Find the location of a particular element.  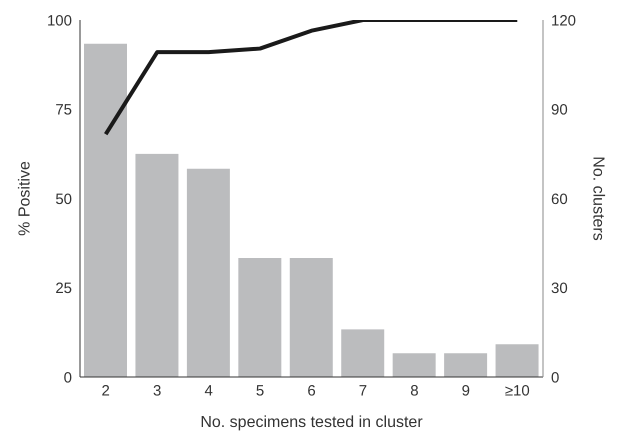

x-axis-title: No. specimens tested in cluster is located at coordinates (312, 422).